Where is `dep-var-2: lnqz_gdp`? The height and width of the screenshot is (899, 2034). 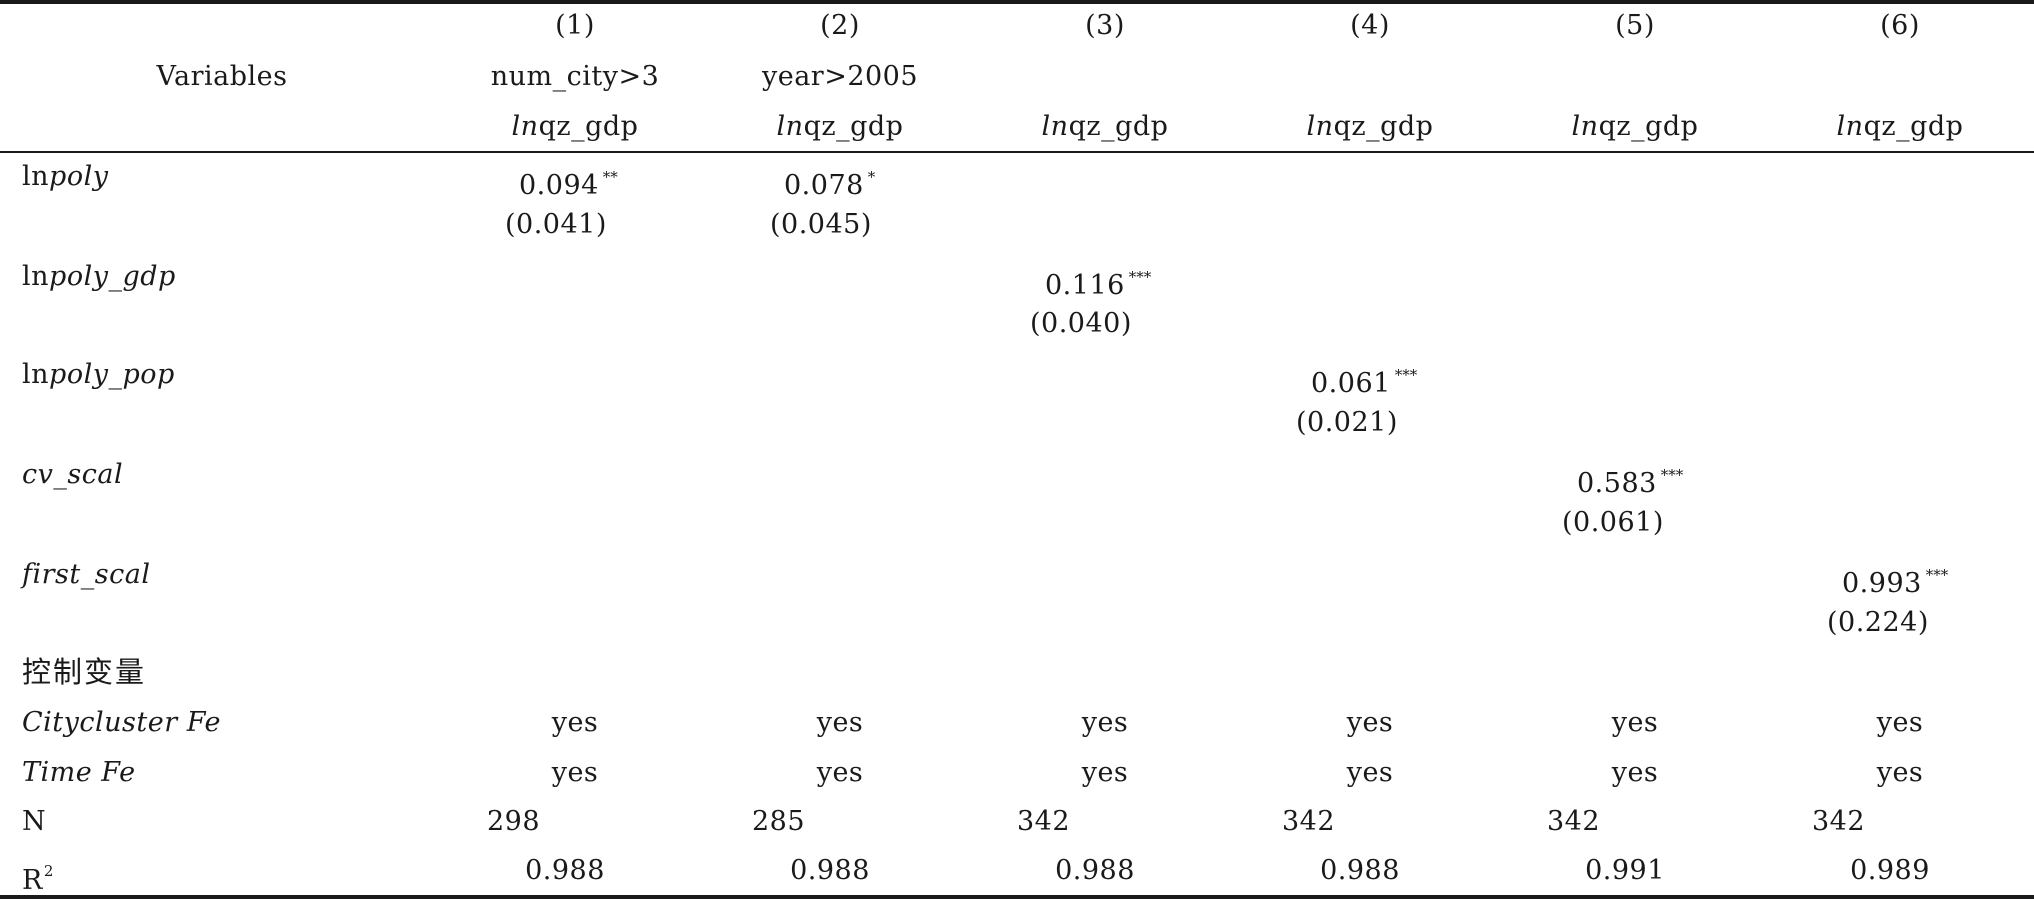 dep-var-2: lnqz_gdp is located at coordinates (840, 126).